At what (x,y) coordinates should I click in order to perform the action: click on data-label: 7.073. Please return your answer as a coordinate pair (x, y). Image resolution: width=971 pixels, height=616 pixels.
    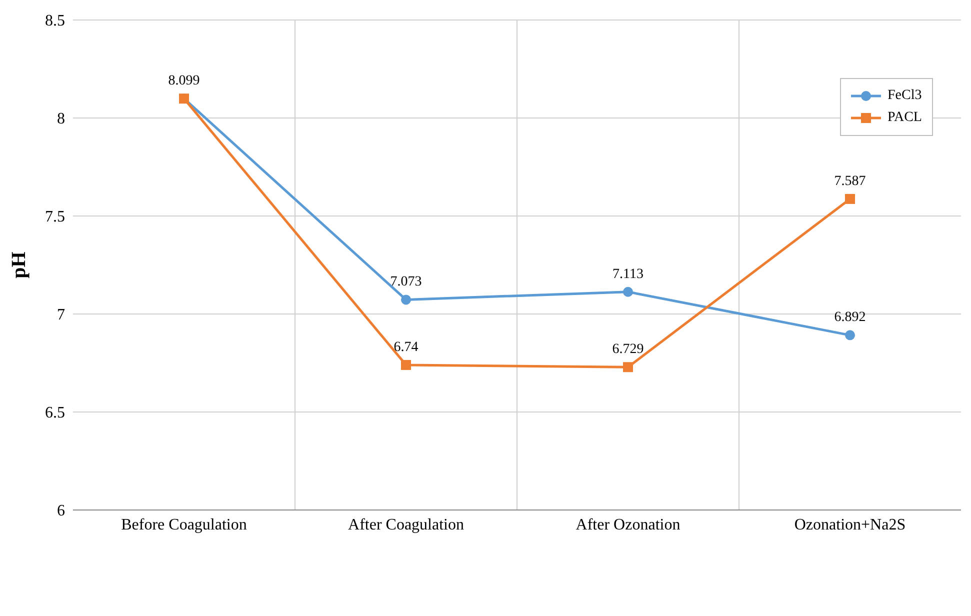
    Looking at the image, I should click on (406, 282).